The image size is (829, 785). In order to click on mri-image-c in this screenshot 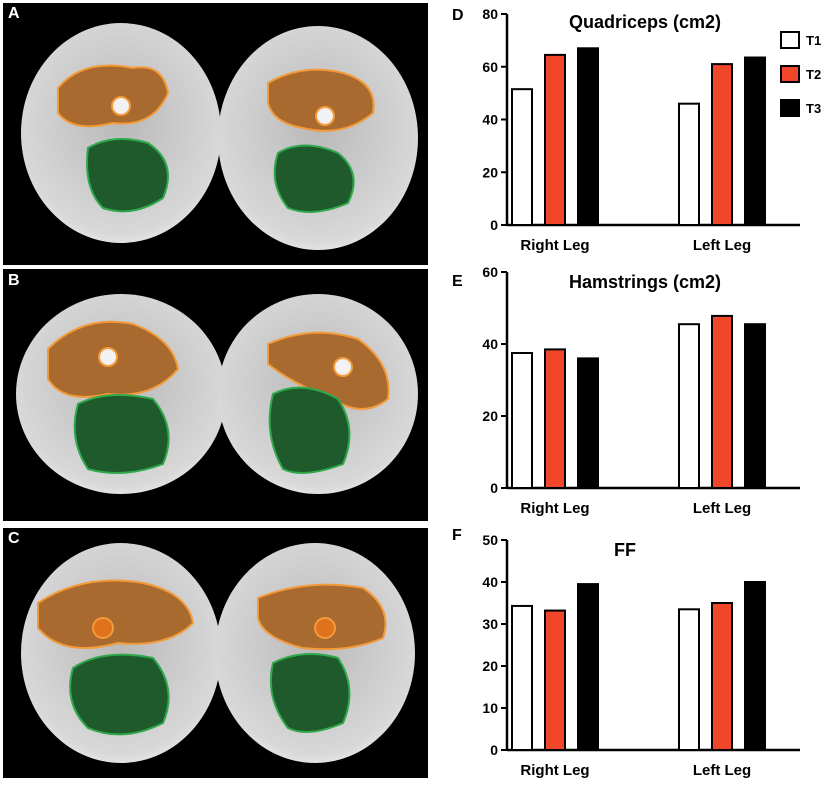, I will do `click(218, 653)`.